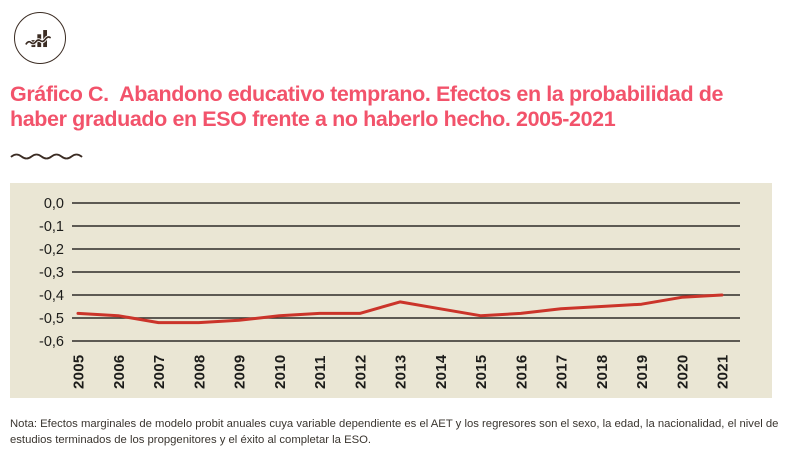 The width and height of the screenshot is (800, 460). What do you see at coordinates (54, 204) in the screenshot?
I see `svg-text: 0,0` at bounding box center [54, 204].